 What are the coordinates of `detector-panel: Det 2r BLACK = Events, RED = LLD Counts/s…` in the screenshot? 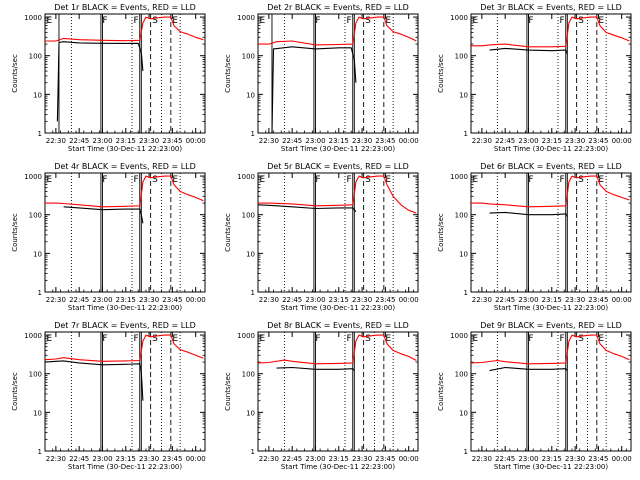 It's located at (321, 78).